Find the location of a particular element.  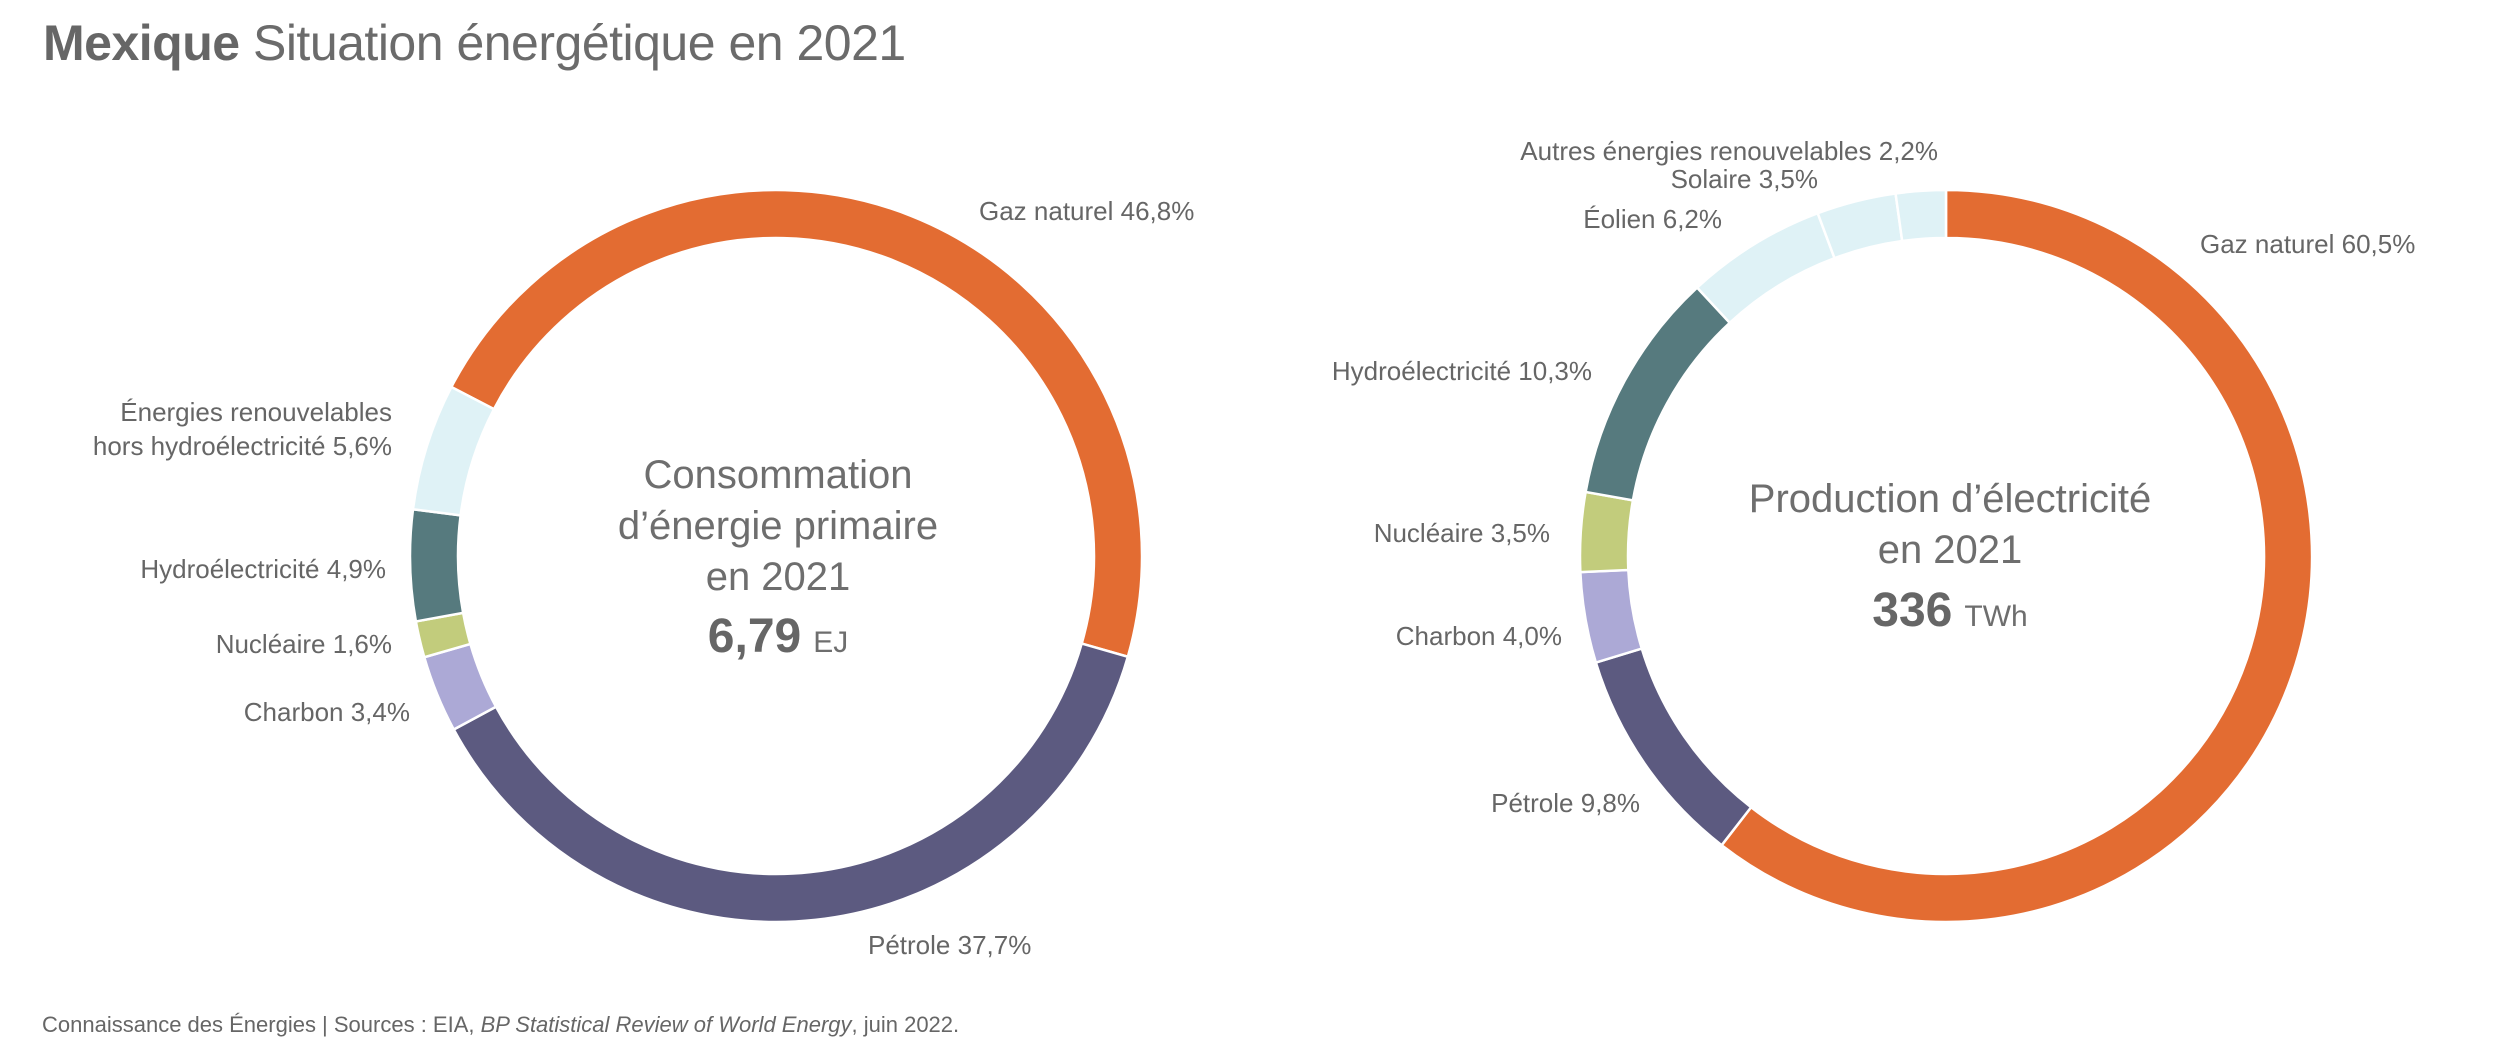

center-label-electricity: Production d’électricité en 2021 336 TWh is located at coordinates (1950, 557).